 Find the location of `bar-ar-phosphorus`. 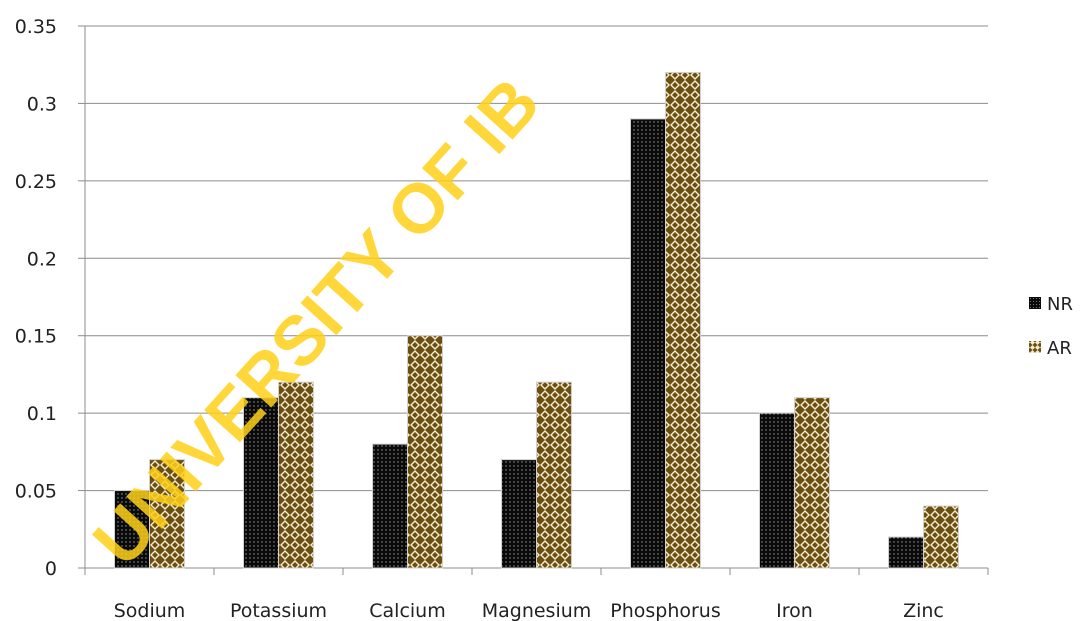

bar-ar-phosphorus is located at coordinates (683, 320).